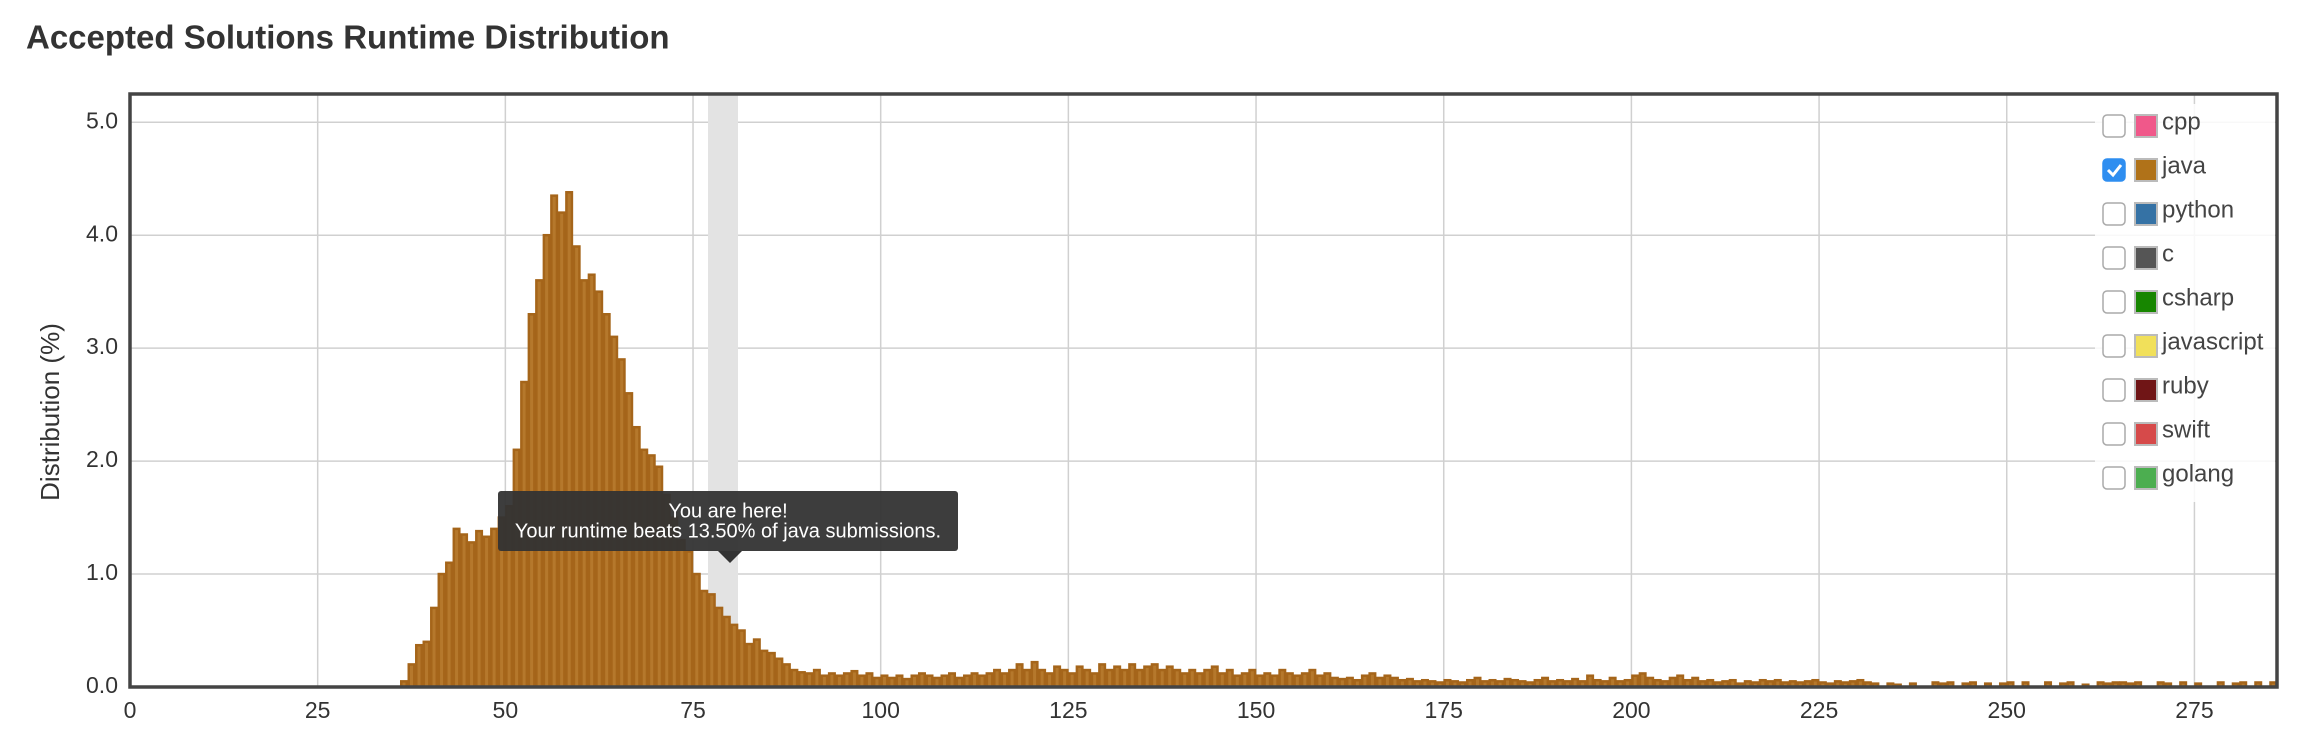 The width and height of the screenshot is (2312, 744). I want to click on x-tick-label: 0, so click(130, 710).